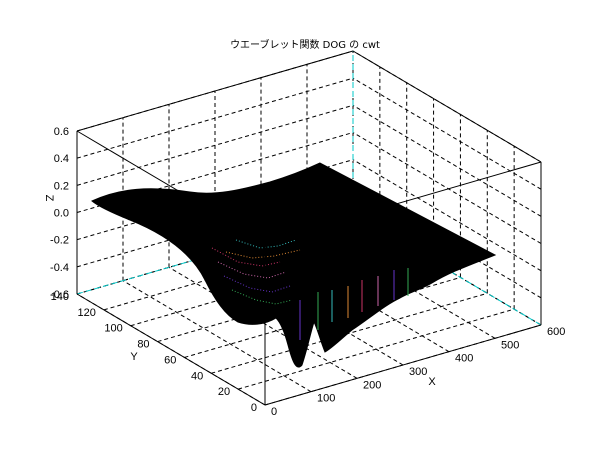 The image size is (610, 460). What do you see at coordinates (274, 412) in the screenshot?
I see `x-tick-label: 0` at bounding box center [274, 412].